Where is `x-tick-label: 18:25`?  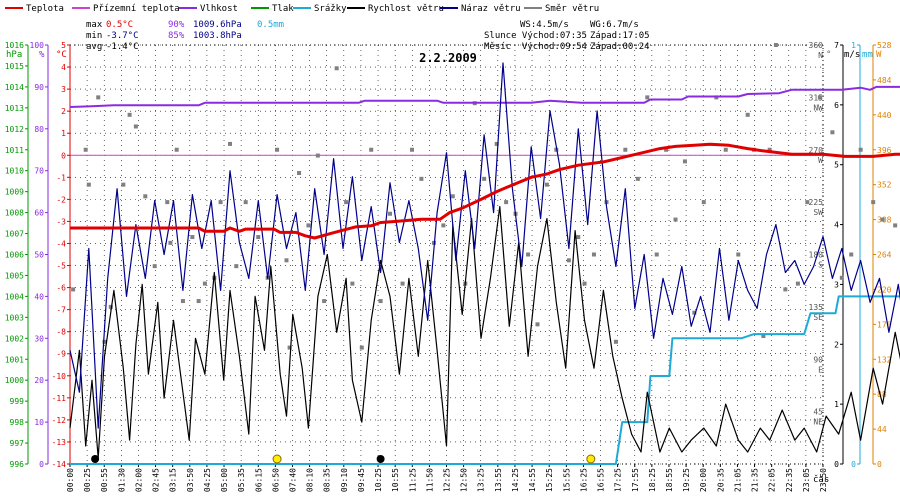 x-tick-label: 18:25 is located at coordinates (652, 480).